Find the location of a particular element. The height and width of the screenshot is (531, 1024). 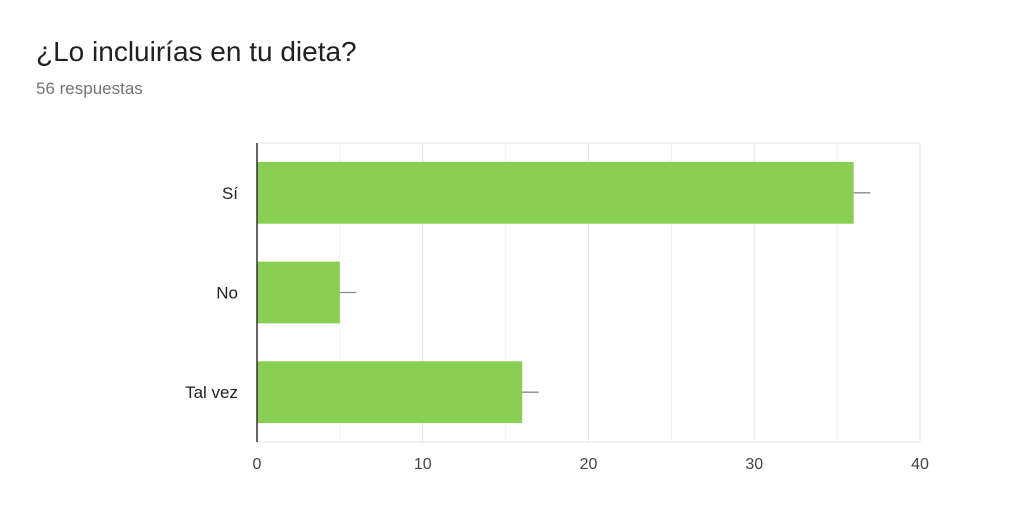

x-tick-label: 10 is located at coordinates (423, 464).